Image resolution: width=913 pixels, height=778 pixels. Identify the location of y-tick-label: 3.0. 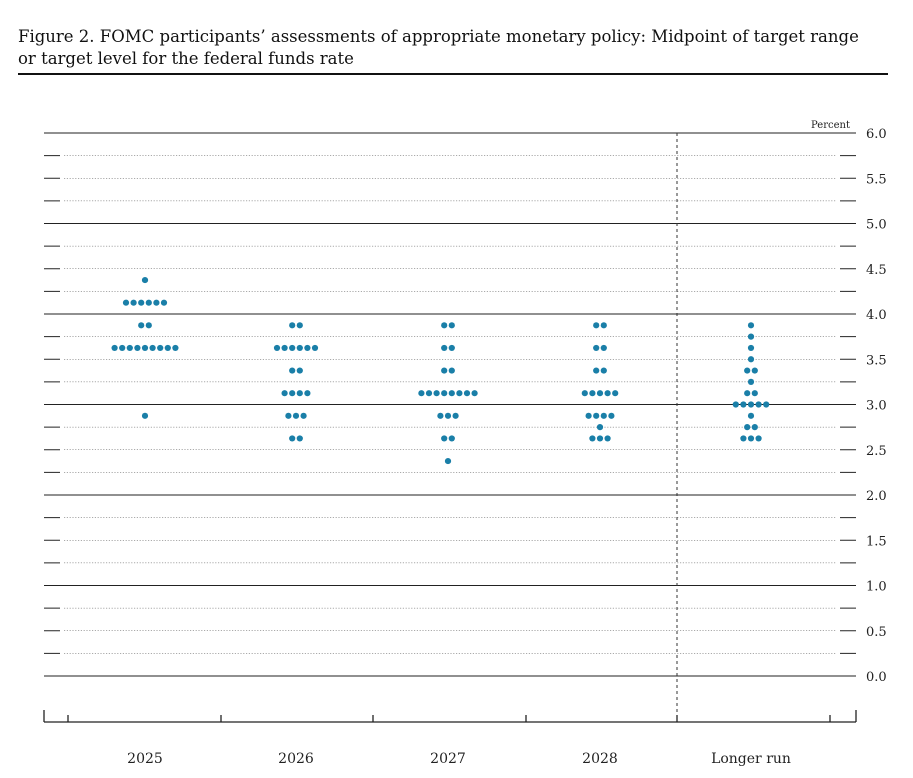
(876, 406).